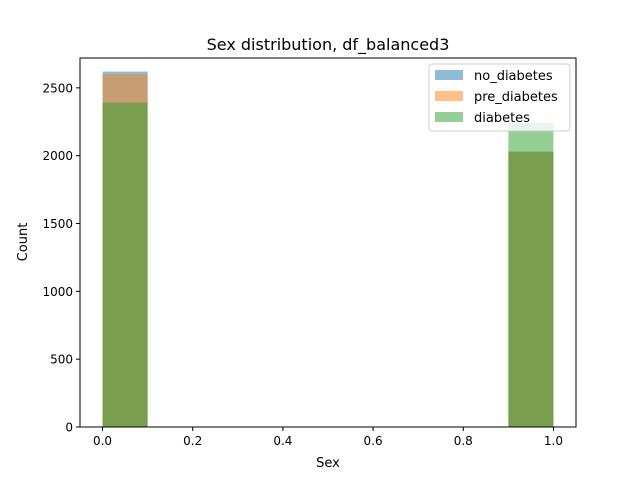 This screenshot has height=484, width=640. What do you see at coordinates (328, 437) in the screenshot?
I see `x-axis: 0.0 0.2 0.4 0.6 0.8 1.0` at bounding box center [328, 437].